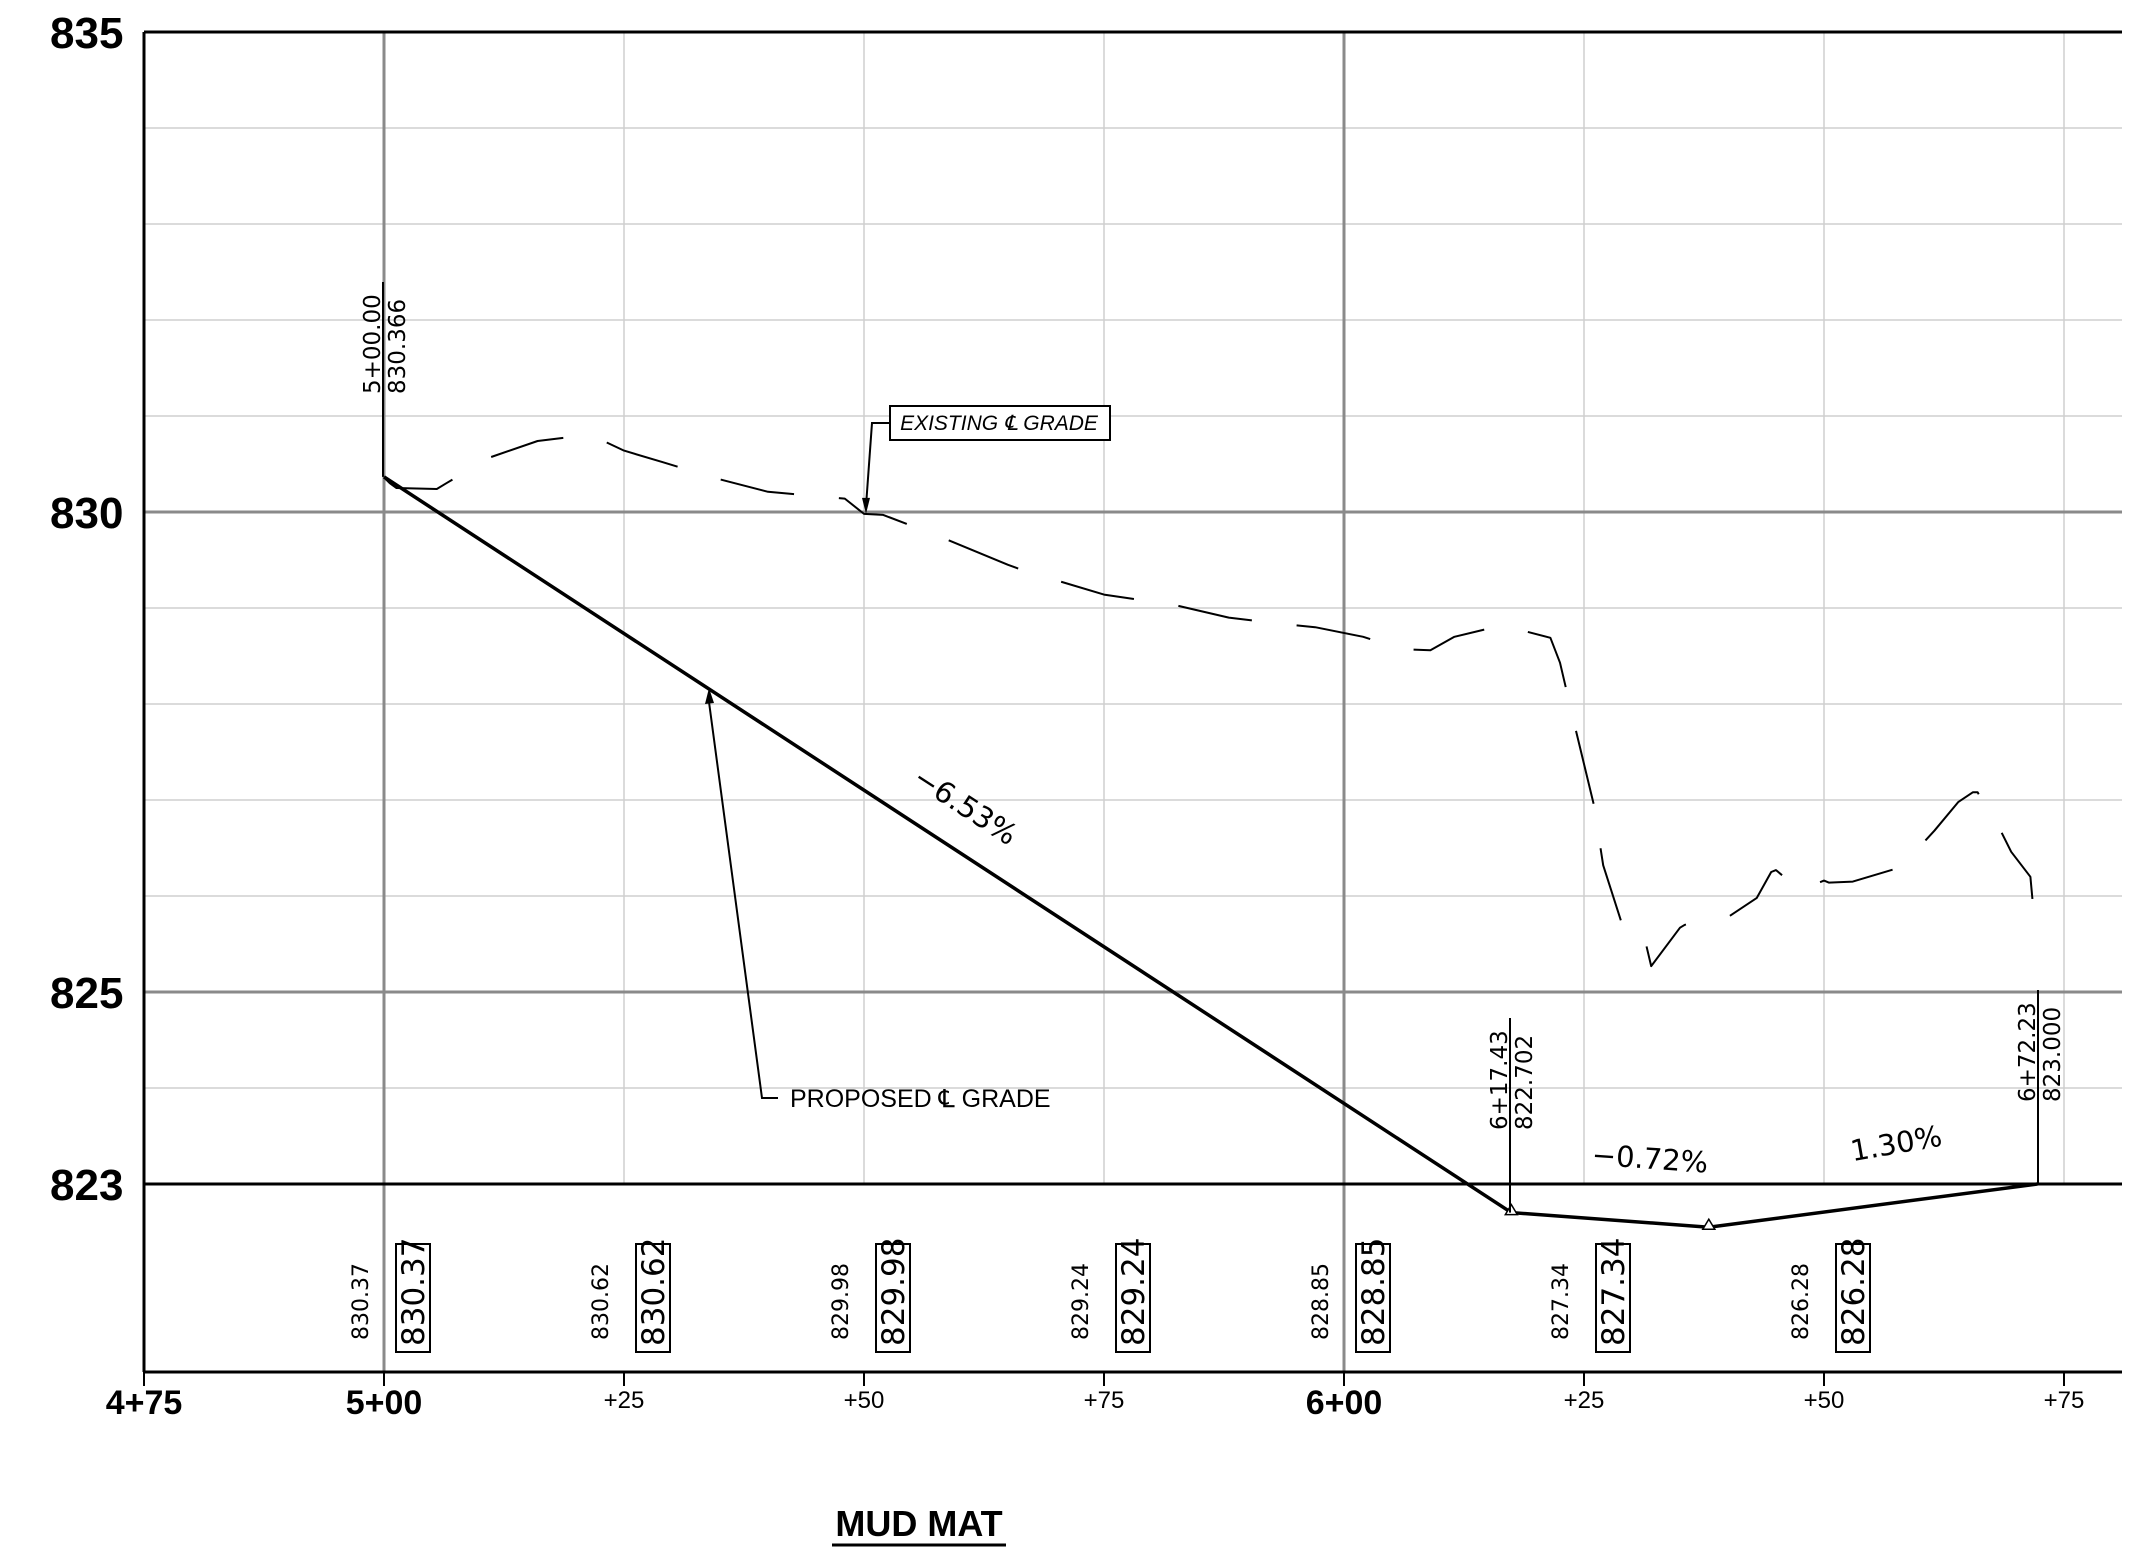  Describe the element at coordinates (908, 759) in the screenshot. I see `grade-callouts: EXISTING ℄ GRADE PROPOSED ℄ GRADE` at that location.